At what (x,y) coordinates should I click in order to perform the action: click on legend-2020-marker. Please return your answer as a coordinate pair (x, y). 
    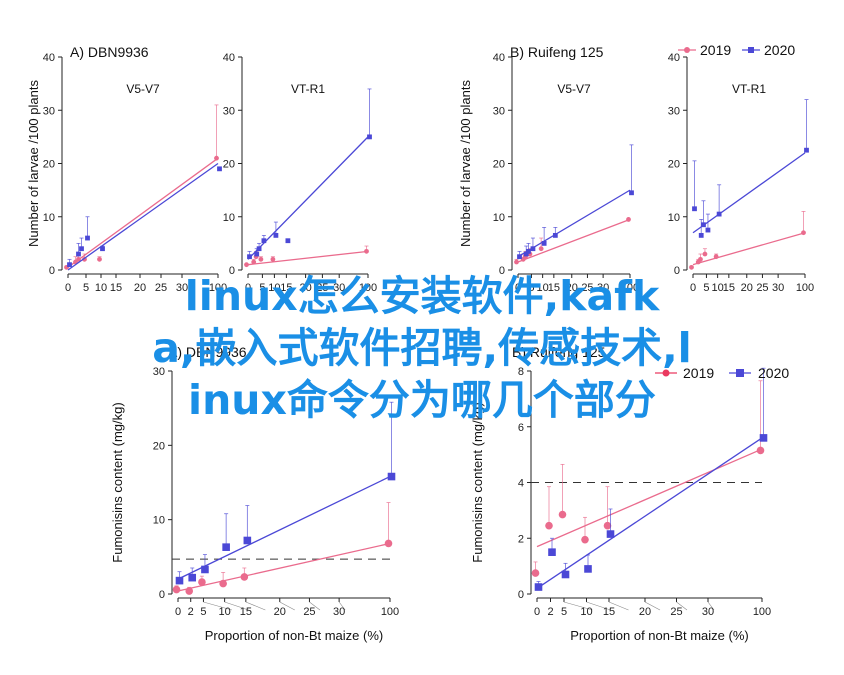
    Looking at the image, I should click on (751, 50).